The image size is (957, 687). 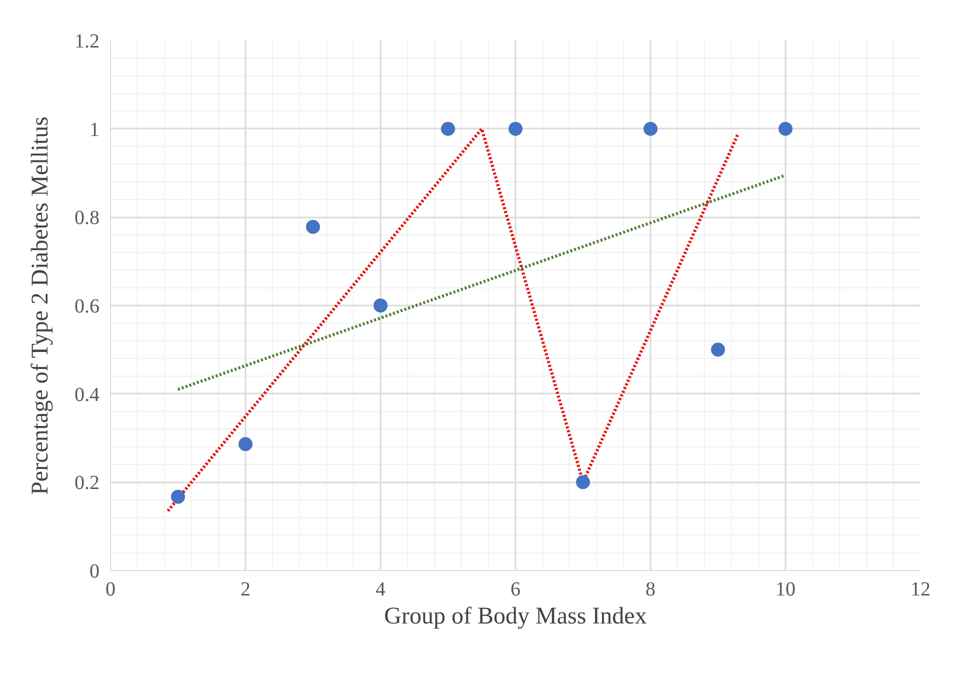 I want to click on x-tick-label: 4, so click(x=381, y=589).